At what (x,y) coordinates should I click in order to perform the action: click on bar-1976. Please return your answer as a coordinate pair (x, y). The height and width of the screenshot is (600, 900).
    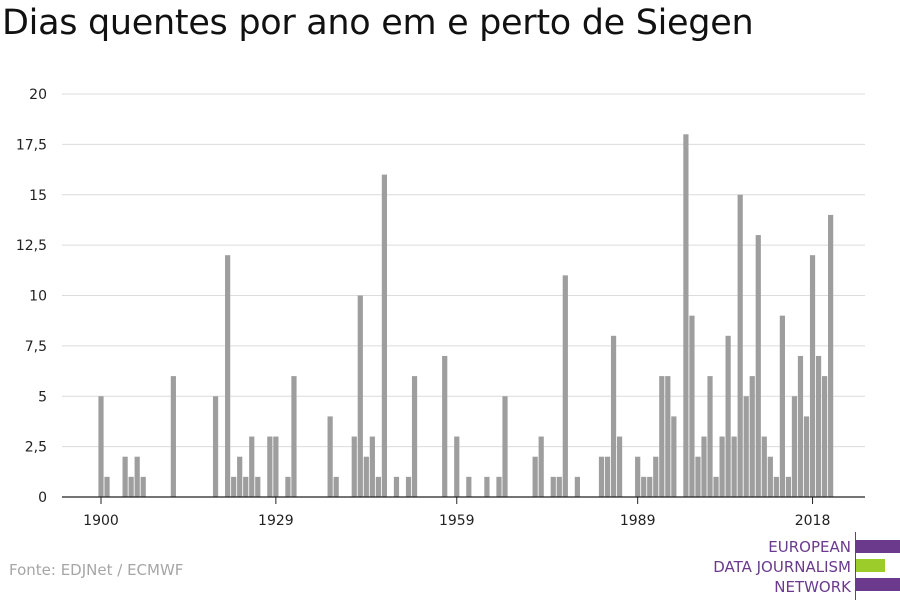
    Looking at the image, I should click on (559, 486).